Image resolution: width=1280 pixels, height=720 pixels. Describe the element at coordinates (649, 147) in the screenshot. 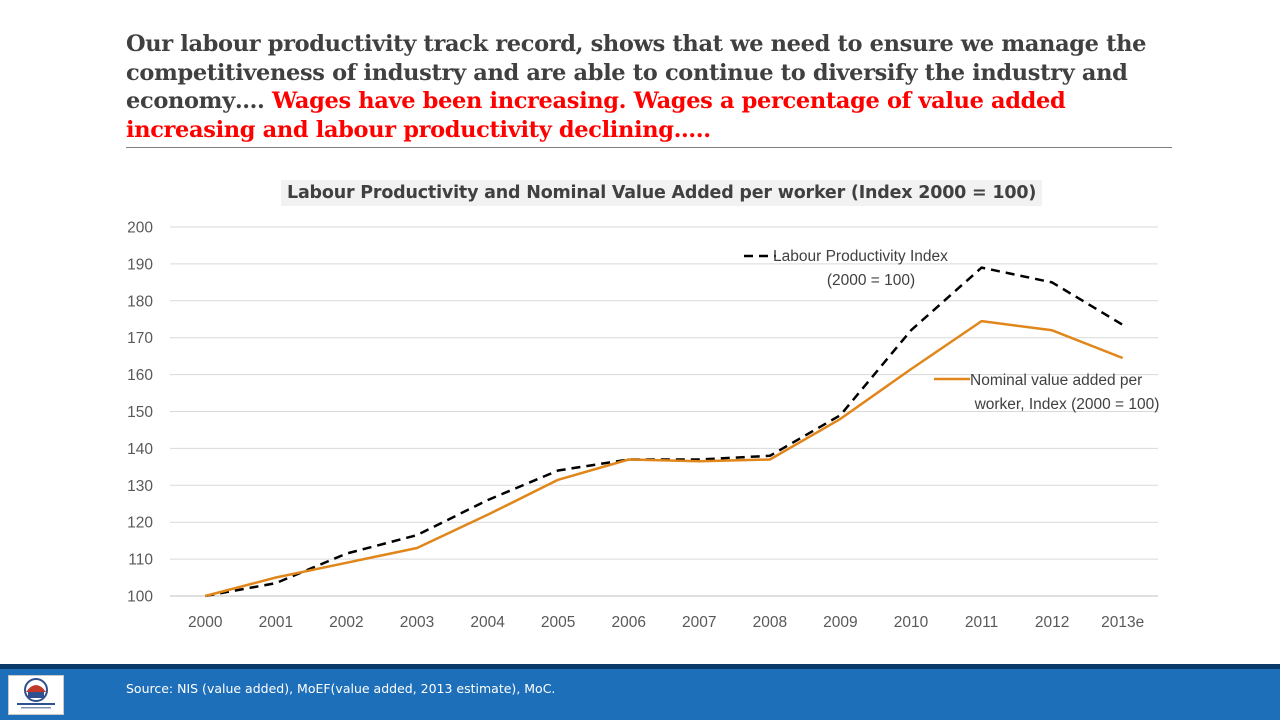

I see `headline-divider` at that location.